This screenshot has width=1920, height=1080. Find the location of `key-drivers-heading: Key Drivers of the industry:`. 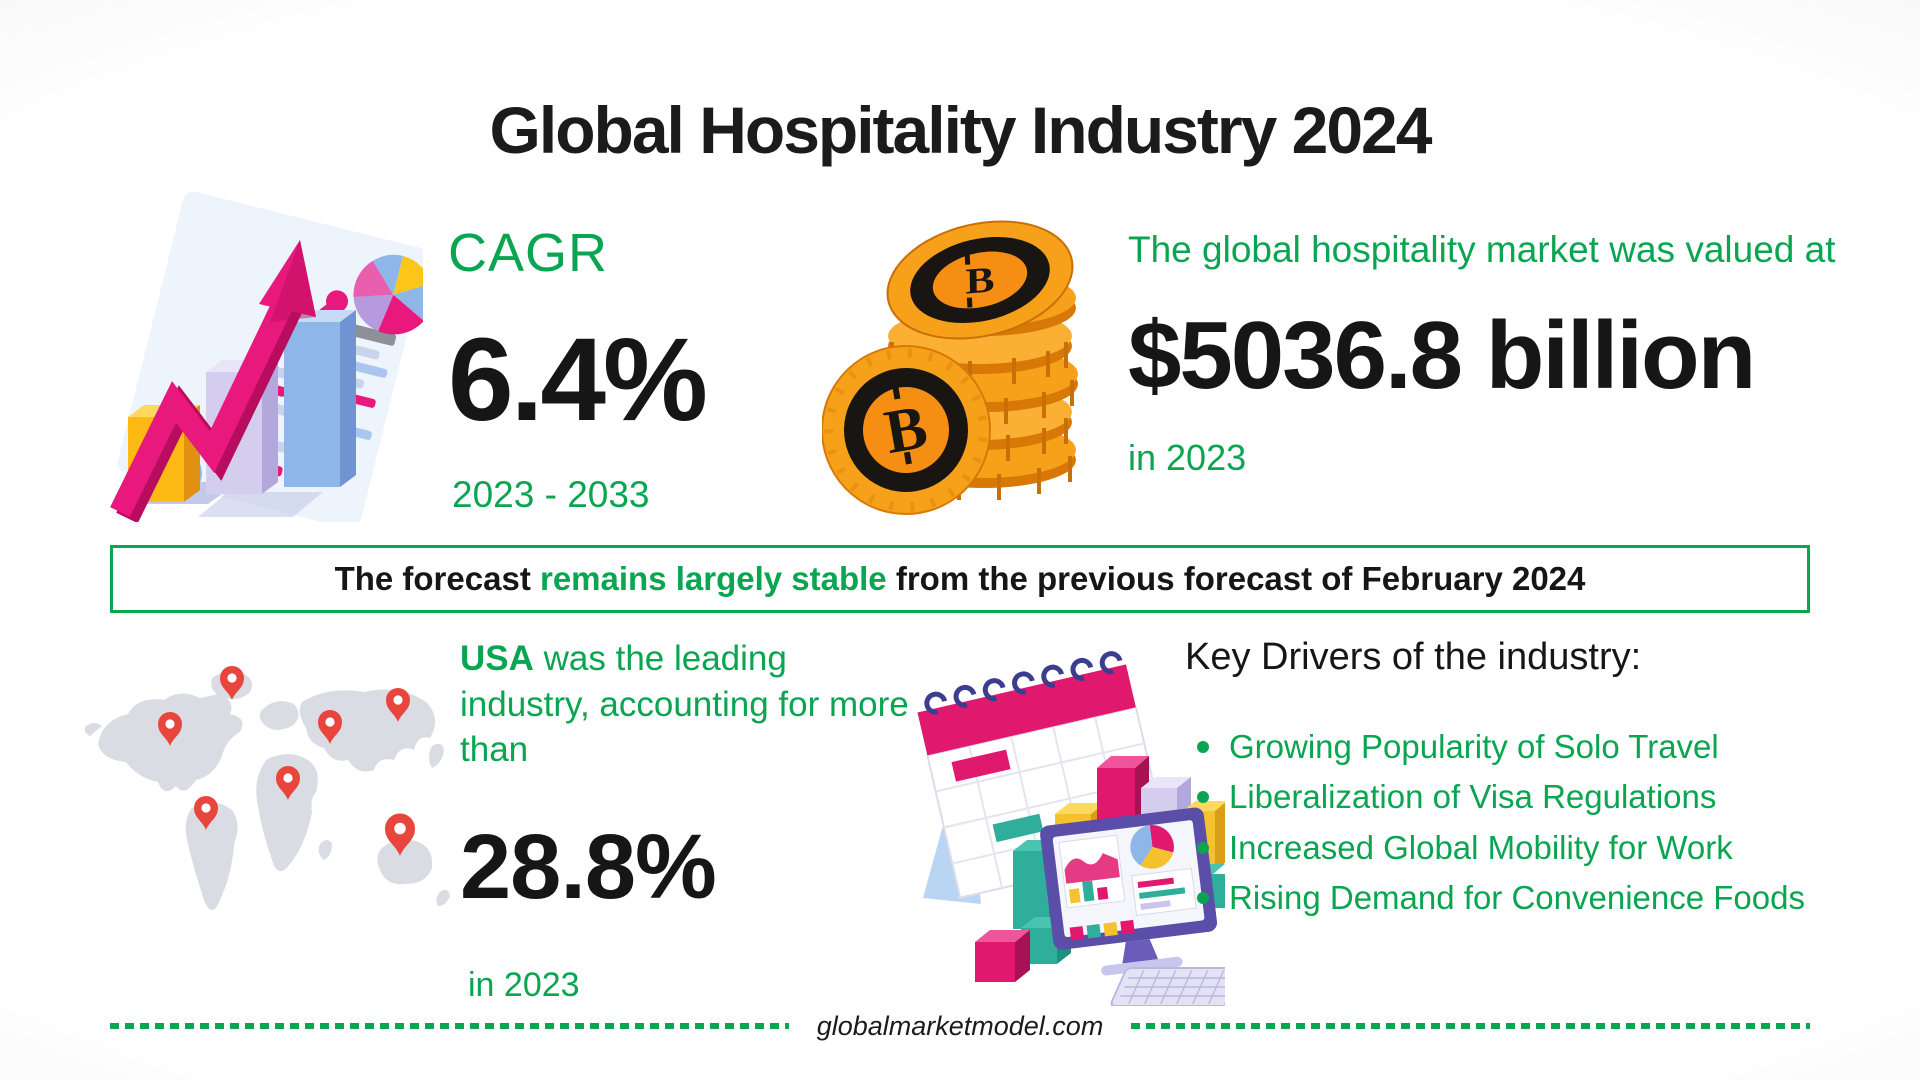

key-drivers-heading: Key Drivers of the industry: is located at coordinates (1413, 657).